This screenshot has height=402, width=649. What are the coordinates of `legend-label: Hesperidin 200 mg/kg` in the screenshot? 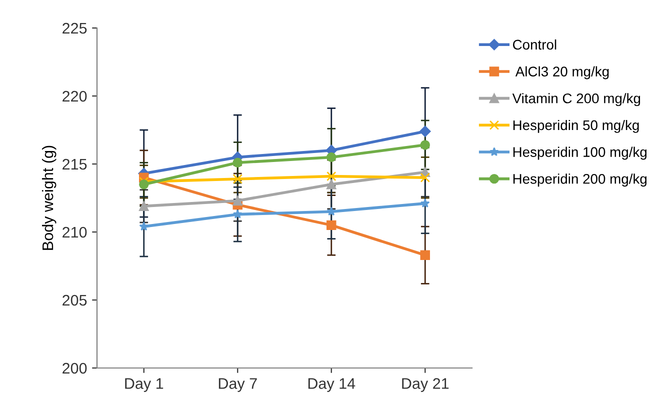 It's located at (579, 180).